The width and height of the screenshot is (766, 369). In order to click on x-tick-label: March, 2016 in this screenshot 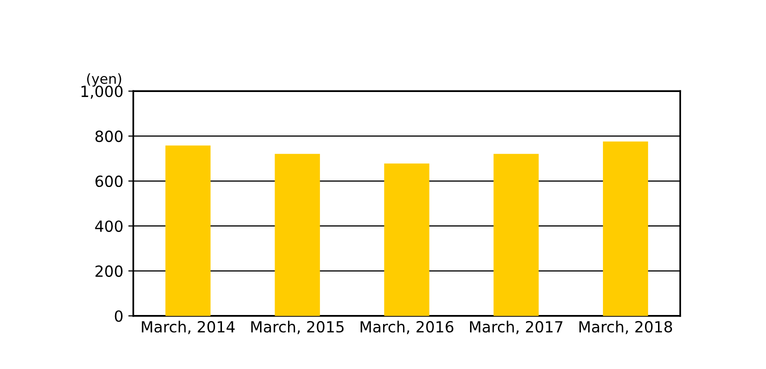, I will do `click(407, 327)`.